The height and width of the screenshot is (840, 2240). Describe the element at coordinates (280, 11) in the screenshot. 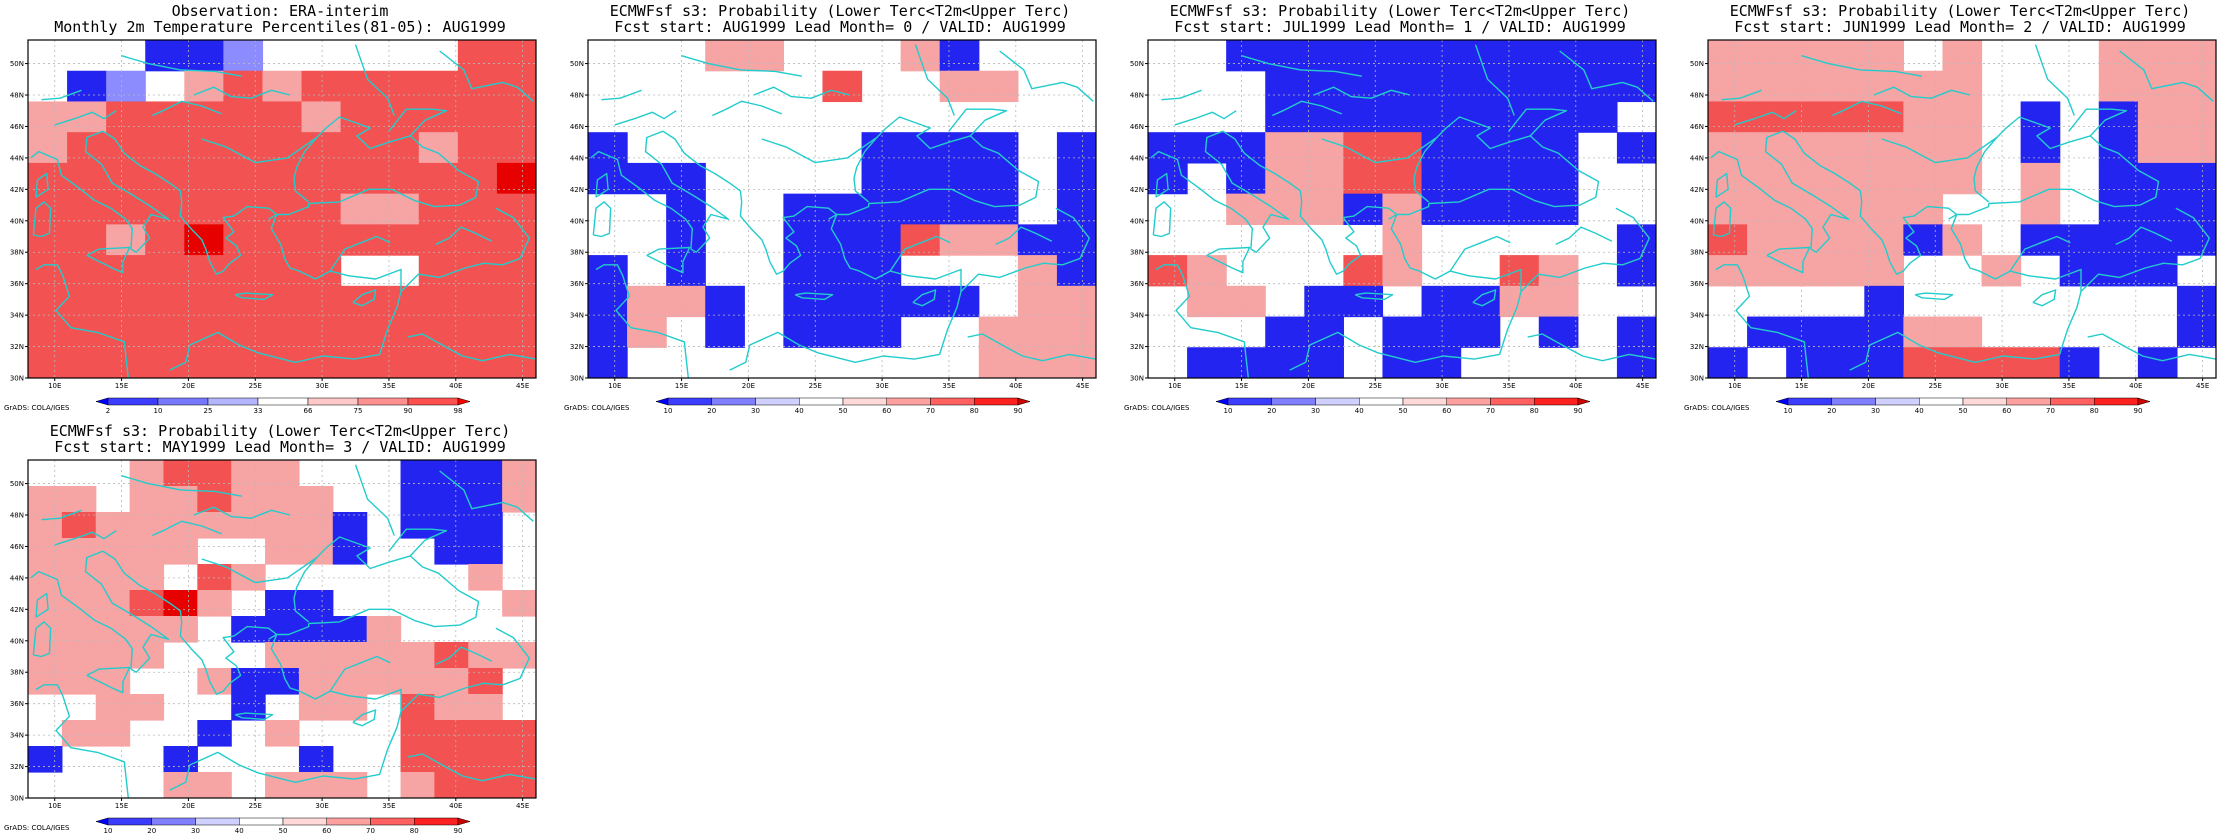

I see `panel-title-line1: Observation: ERA-interim` at that location.